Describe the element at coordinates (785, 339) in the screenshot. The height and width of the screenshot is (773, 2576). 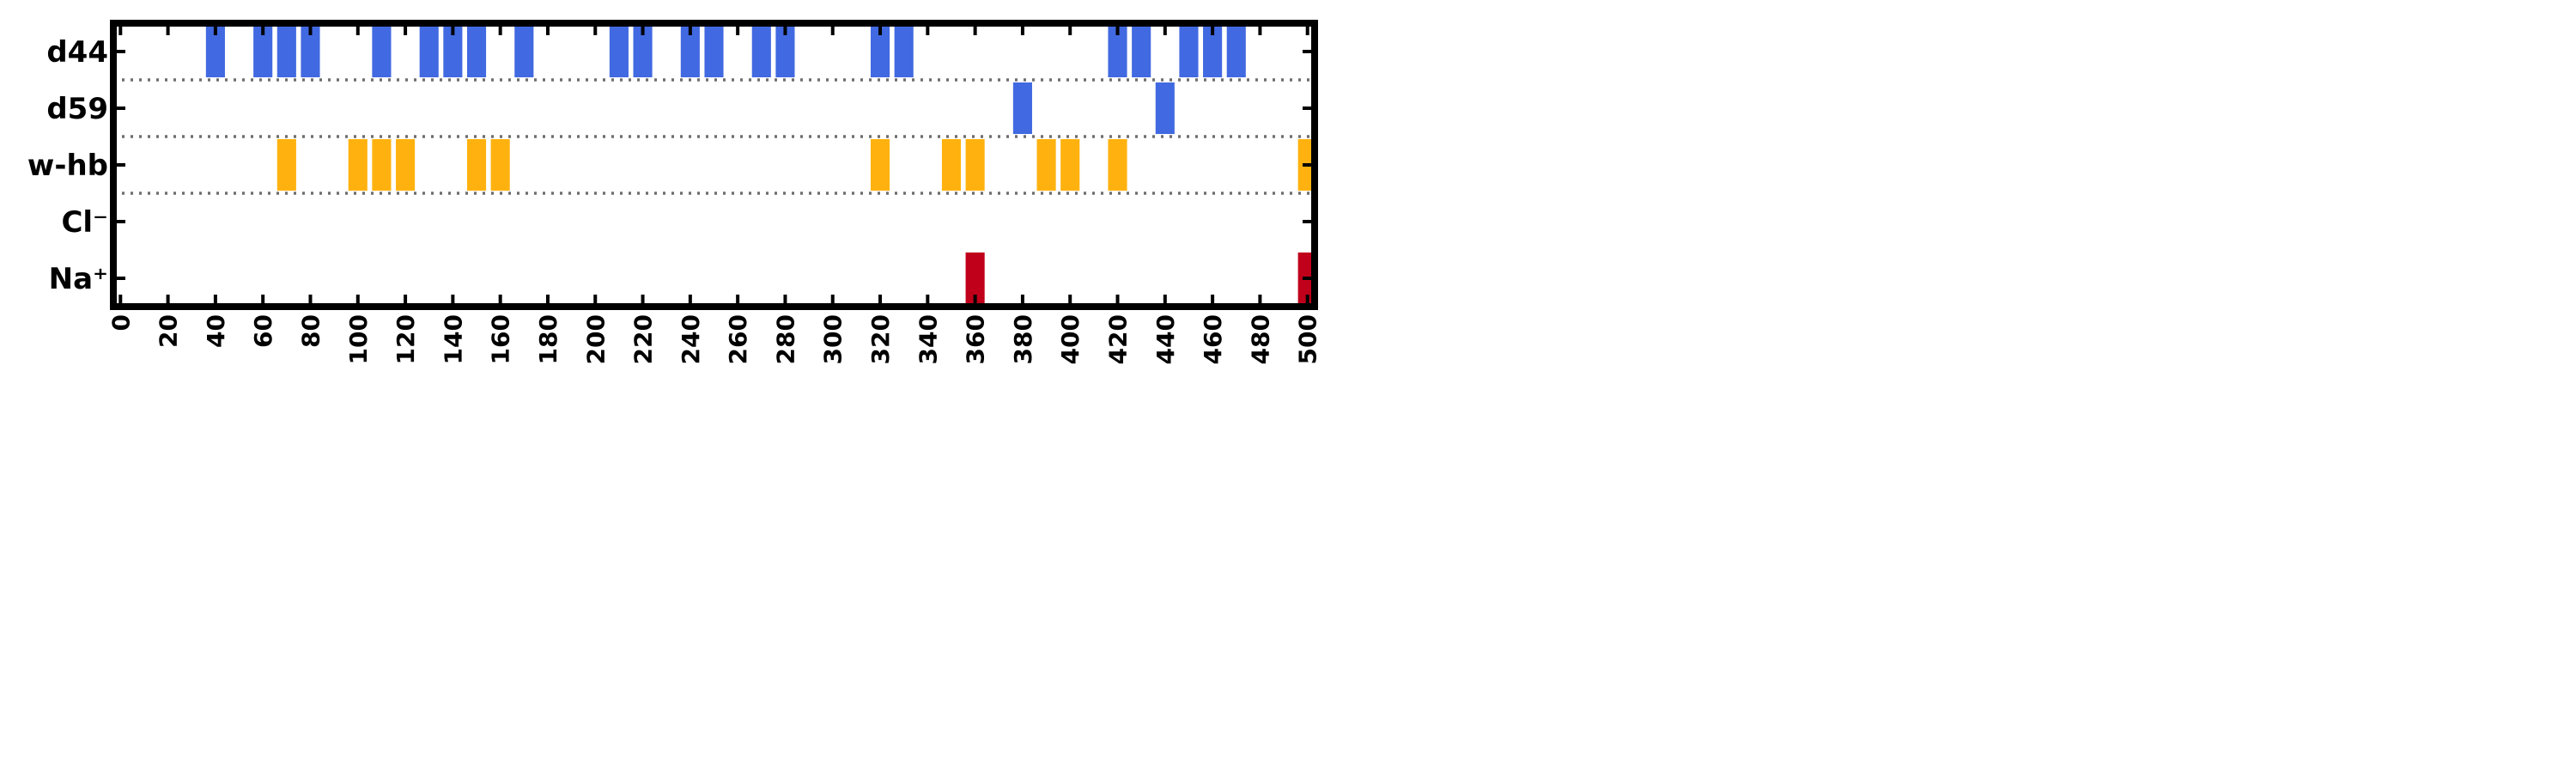
I see `x-tick-label: 280` at that location.